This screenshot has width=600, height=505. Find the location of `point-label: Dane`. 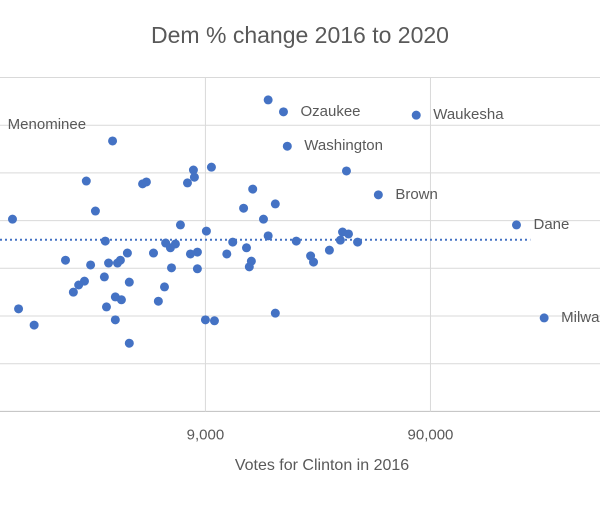

point-label: Dane is located at coordinates (551, 224).